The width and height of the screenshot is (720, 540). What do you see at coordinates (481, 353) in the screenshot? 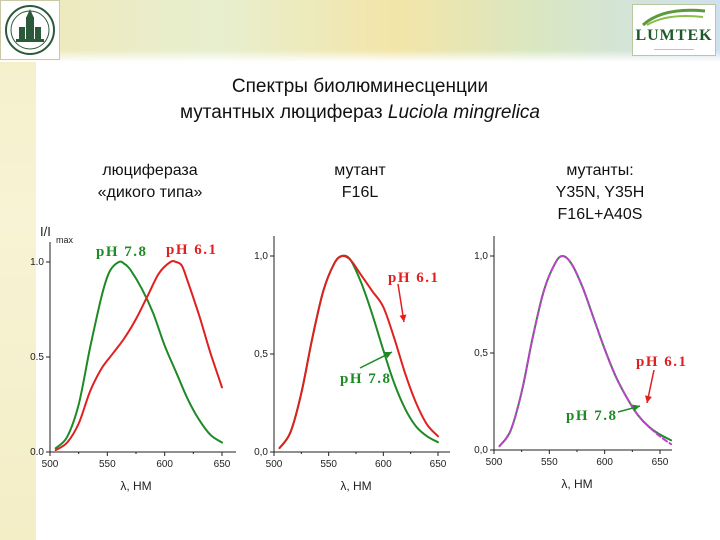
I see `chart3-y-tick-label: 0,5` at bounding box center [481, 353].